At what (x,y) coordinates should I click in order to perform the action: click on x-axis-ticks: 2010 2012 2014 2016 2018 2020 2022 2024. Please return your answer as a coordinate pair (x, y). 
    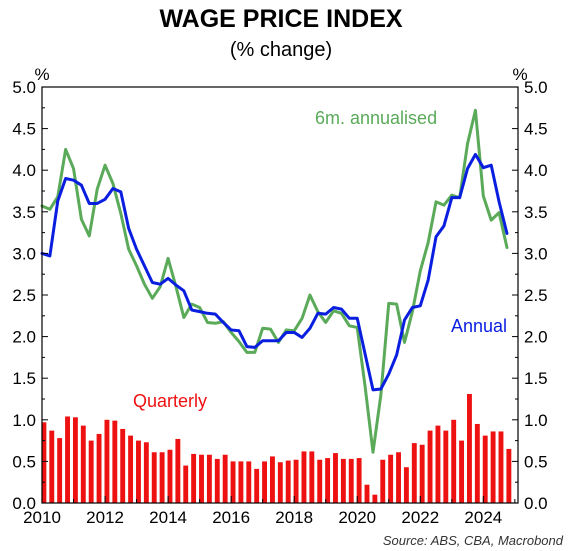
    Looking at the image, I should click on (269, 511).